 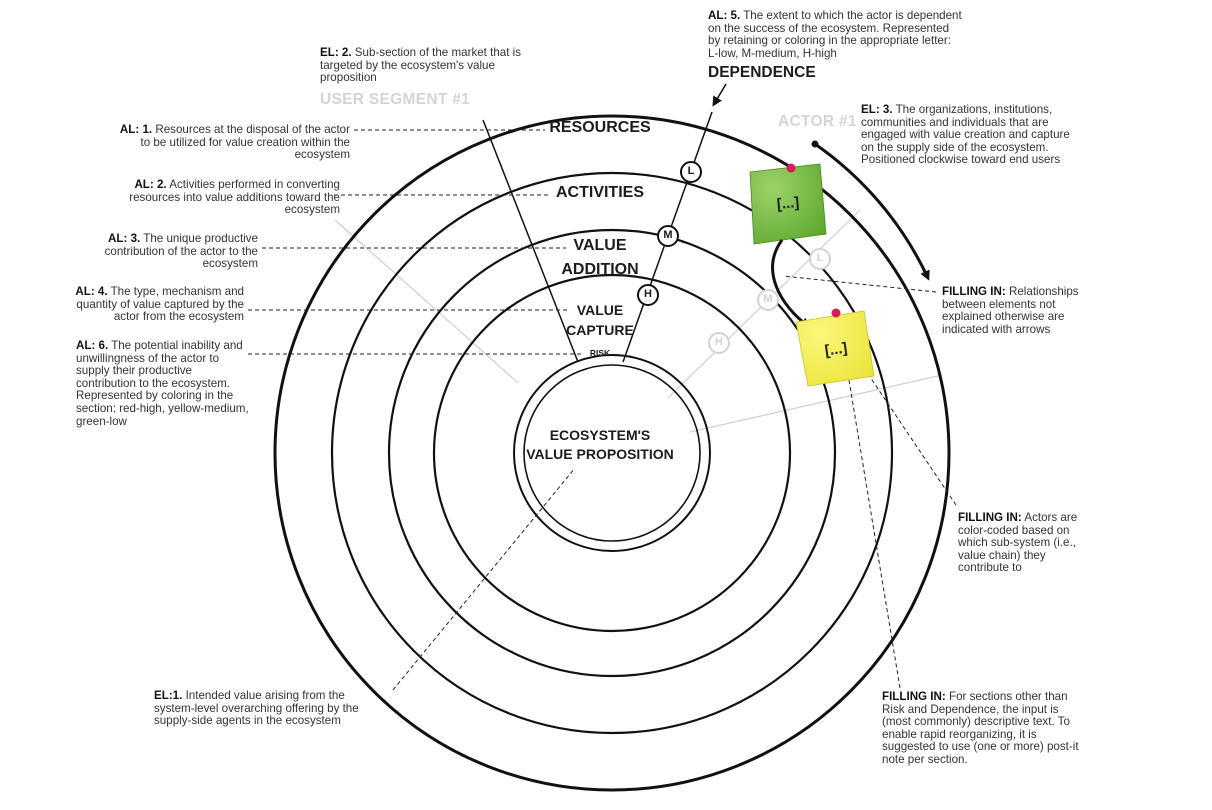 What do you see at coordinates (600, 330) in the screenshot?
I see `ring-label-value-capture-2: CAPTURE` at bounding box center [600, 330].